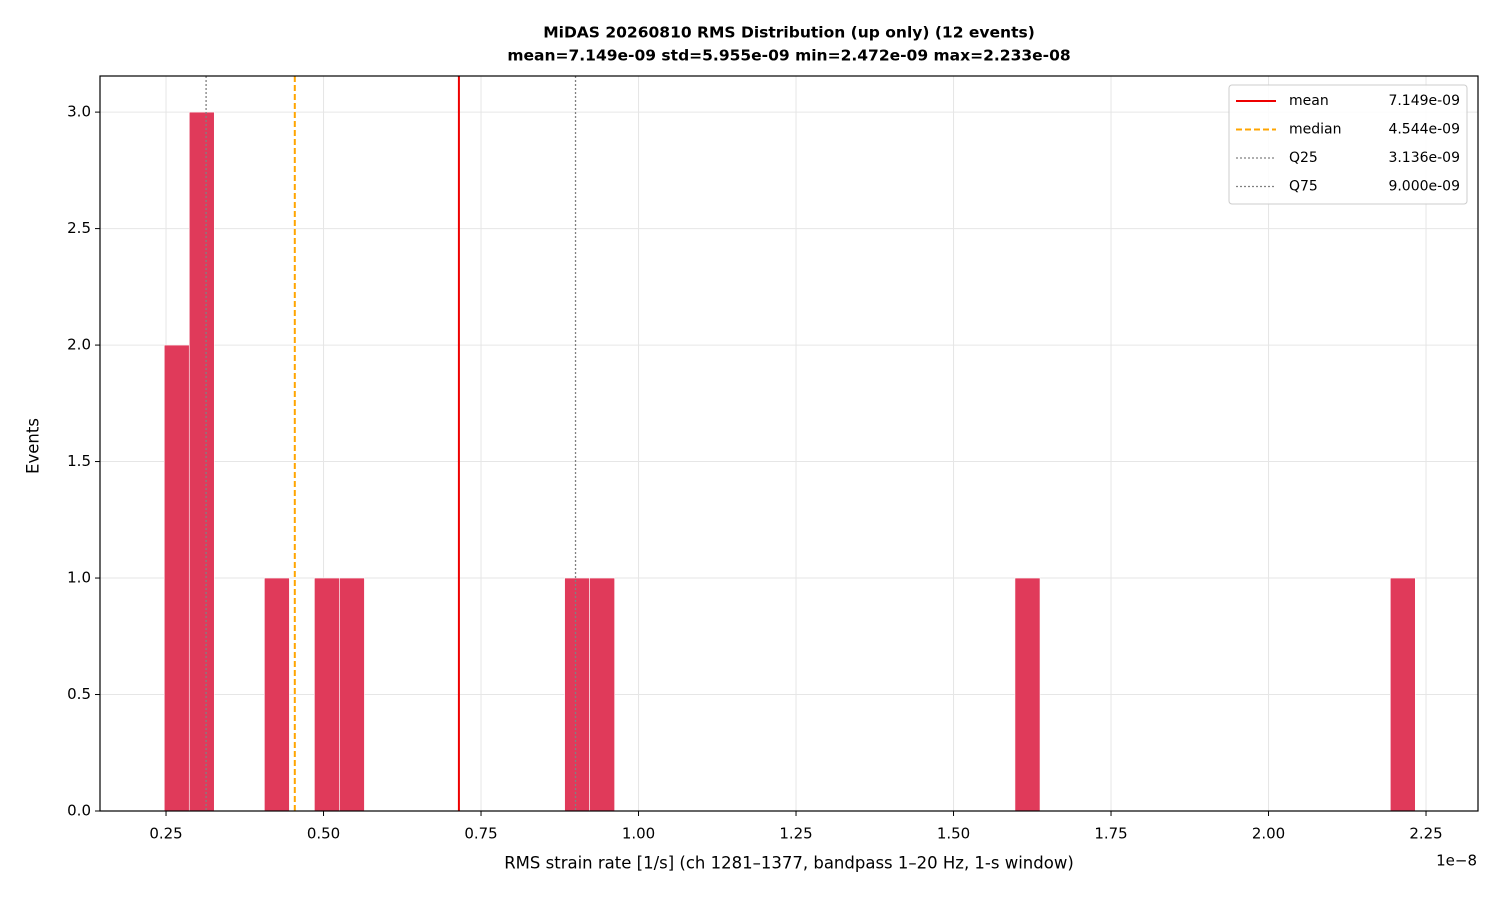 The height and width of the screenshot is (900, 1500). Describe the element at coordinates (79, 112) in the screenshot. I see `y-tick-label: 3.0` at that location.